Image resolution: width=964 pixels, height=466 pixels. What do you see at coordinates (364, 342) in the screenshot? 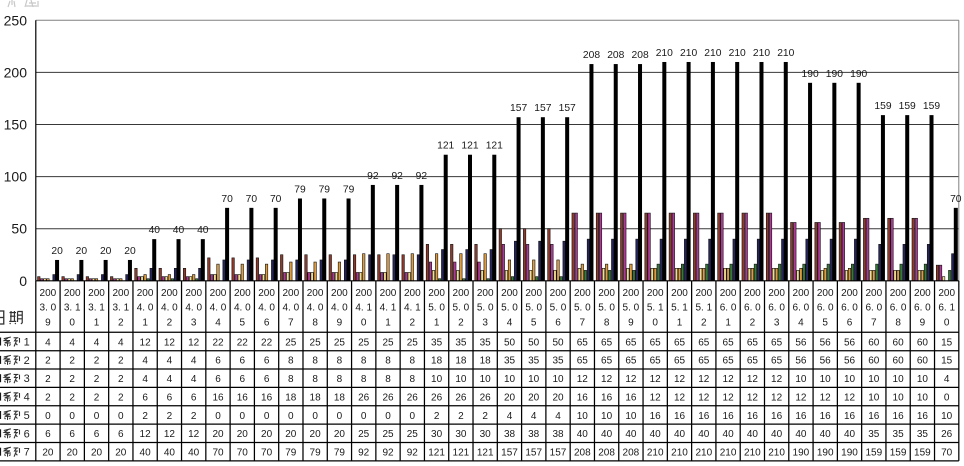
I see `svg-text: 25` at bounding box center [364, 342].